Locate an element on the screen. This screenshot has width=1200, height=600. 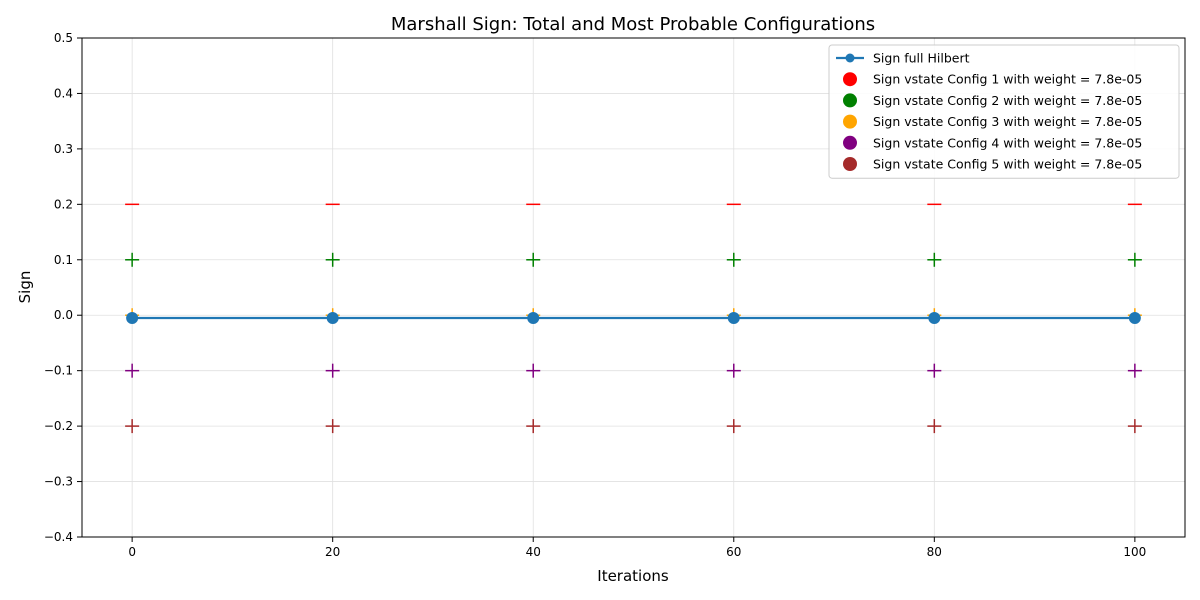
y-tick-label: 0.4 is located at coordinates (63, 93).